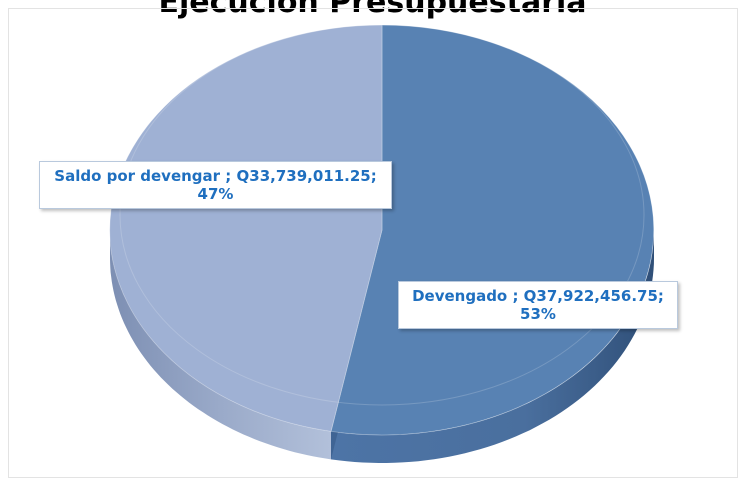 The width and height of the screenshot is (745, 483). I want to click on slice-label-saldo-text: Saldo por devengar ; Q33,739,011.25; 47%, so click(215, 185).